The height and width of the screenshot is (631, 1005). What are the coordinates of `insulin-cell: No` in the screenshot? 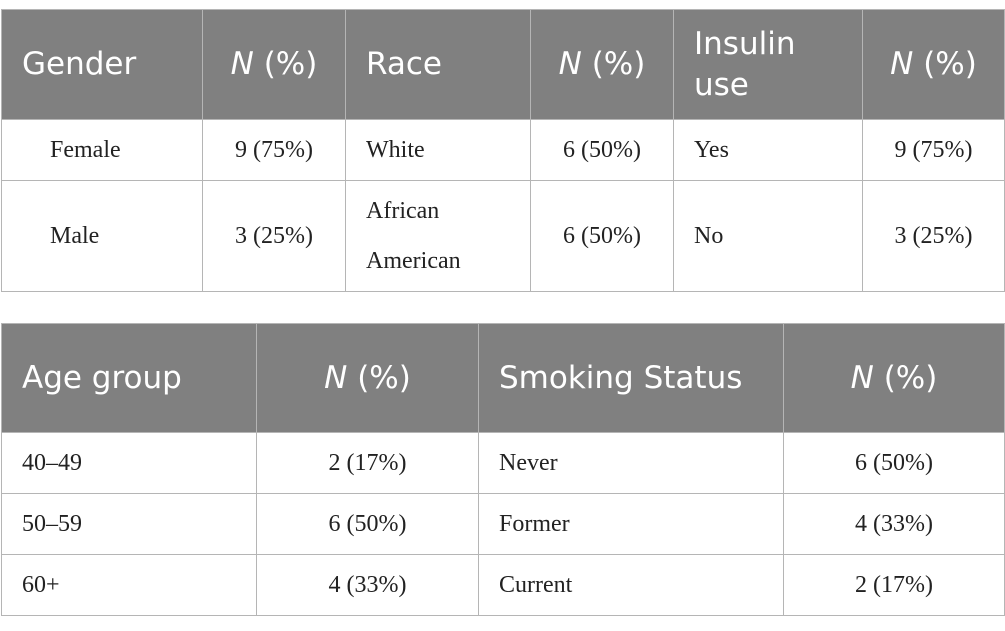 It's located at (768, 236).